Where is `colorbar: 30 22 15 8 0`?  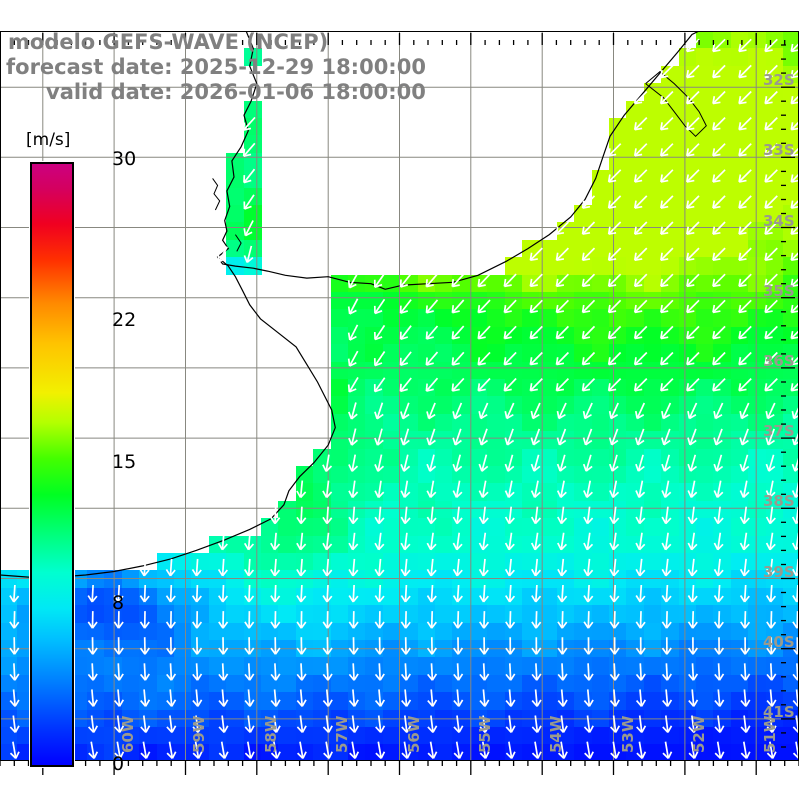 colorbar: 30 22 15 8 0 is located at coordinates (82, 461).